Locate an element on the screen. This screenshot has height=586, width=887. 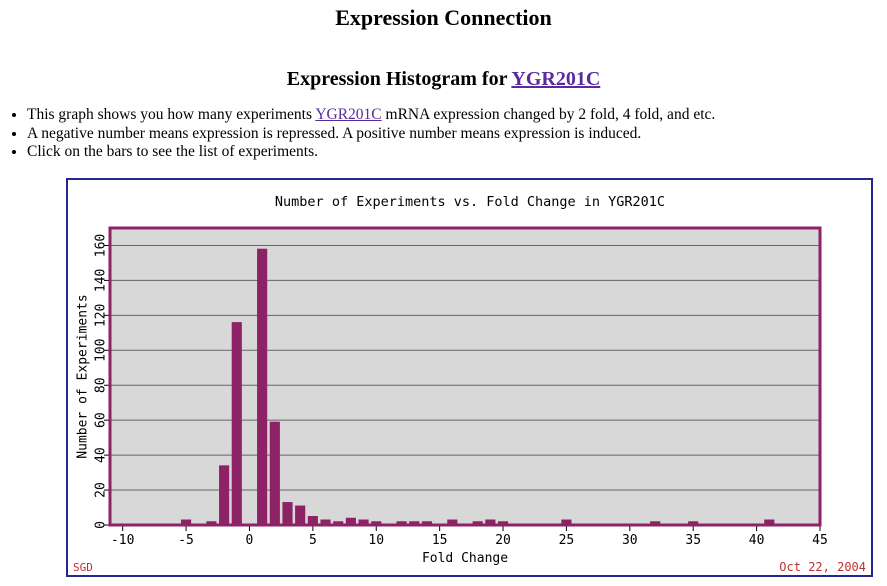
x-tick-label: 10 is located at coordinates (376, 540).